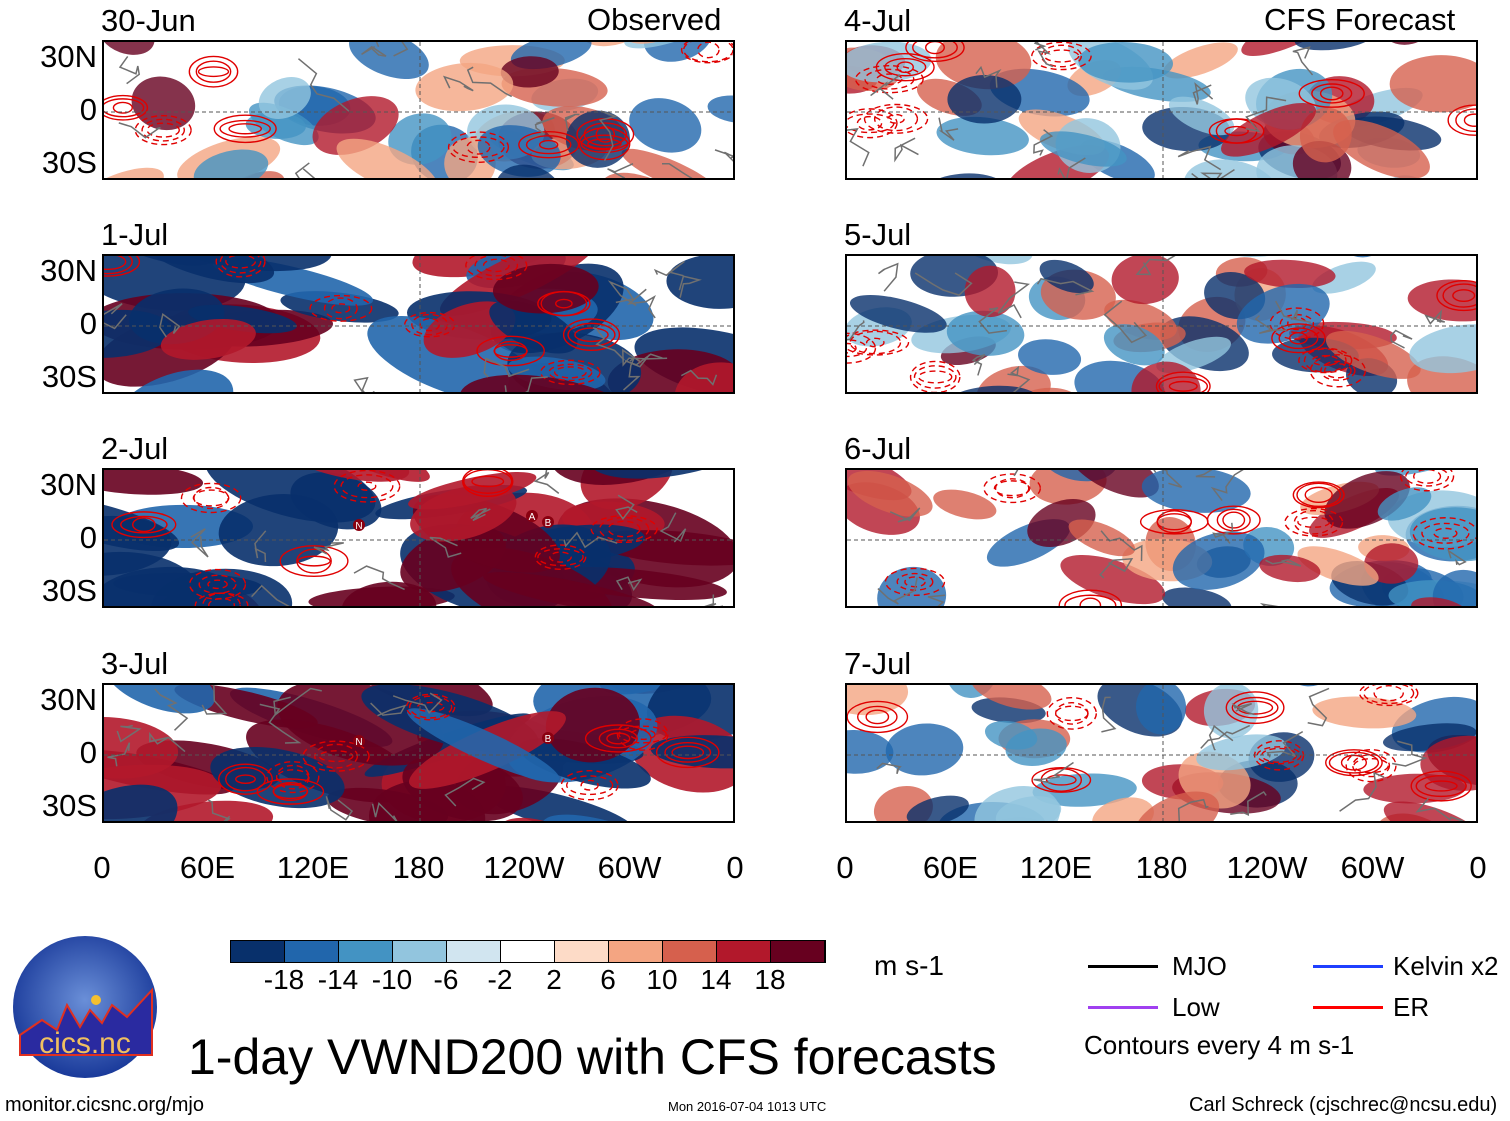  Describe the element at coordinates (135, 234) in the screenshot. I see `panel-date: 1-Jul` at that location.